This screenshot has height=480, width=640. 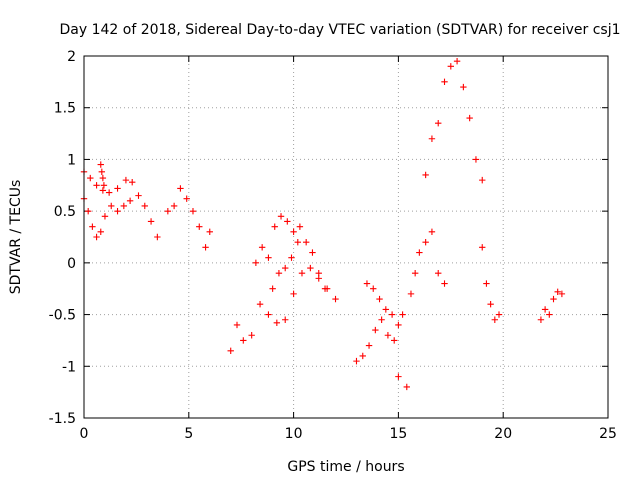 What do you see at coordinates (188, 434) in the screenshot?
I see `x-tick-label: 5` at bounding box center [188, 434].